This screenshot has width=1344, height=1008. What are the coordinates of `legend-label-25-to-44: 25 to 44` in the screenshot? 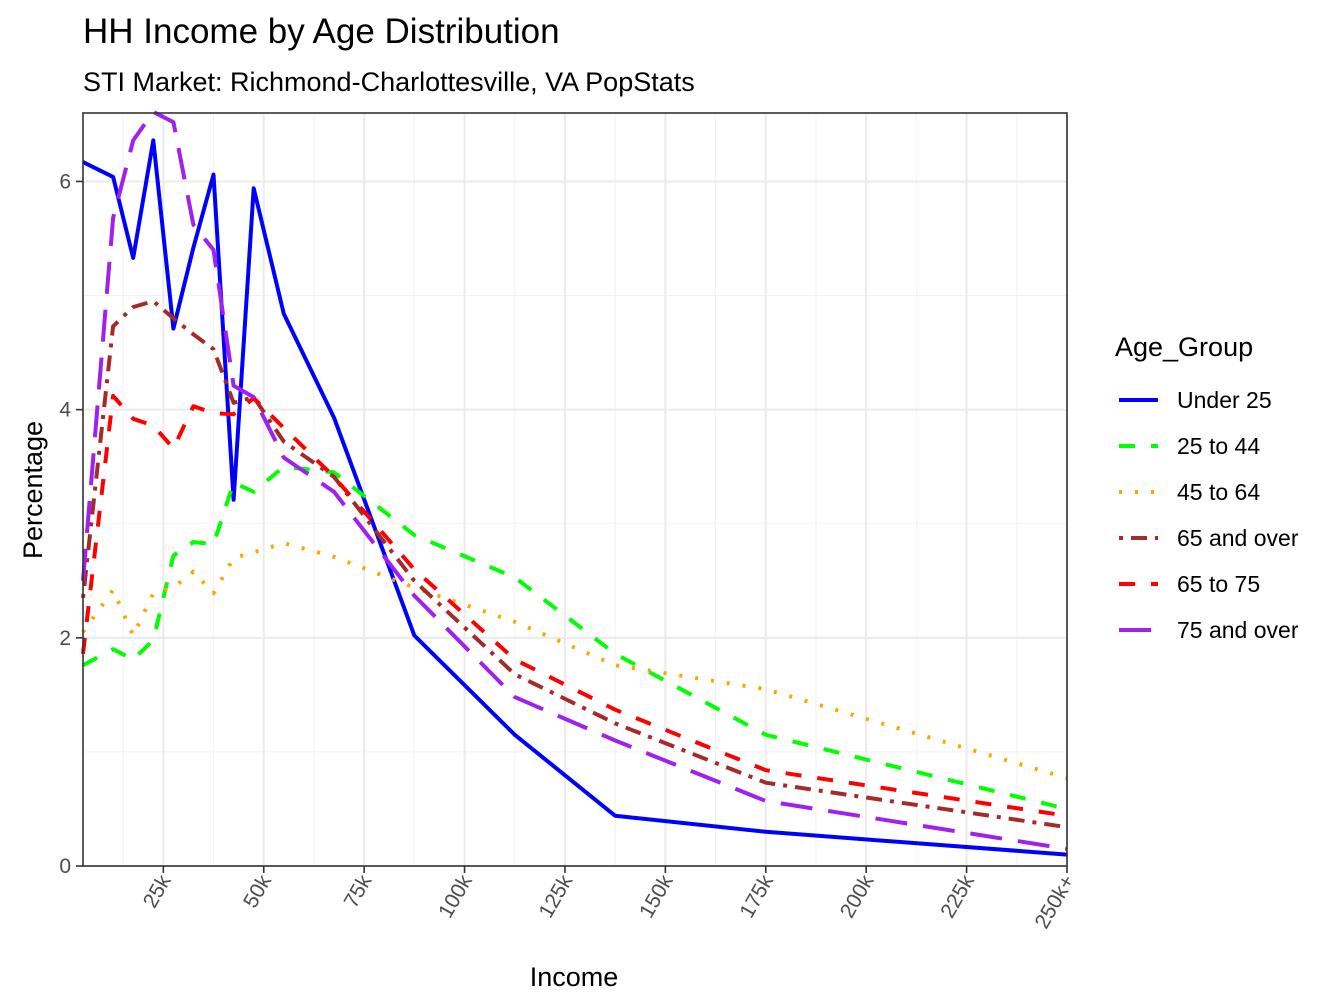 It's located at (1218, 446).